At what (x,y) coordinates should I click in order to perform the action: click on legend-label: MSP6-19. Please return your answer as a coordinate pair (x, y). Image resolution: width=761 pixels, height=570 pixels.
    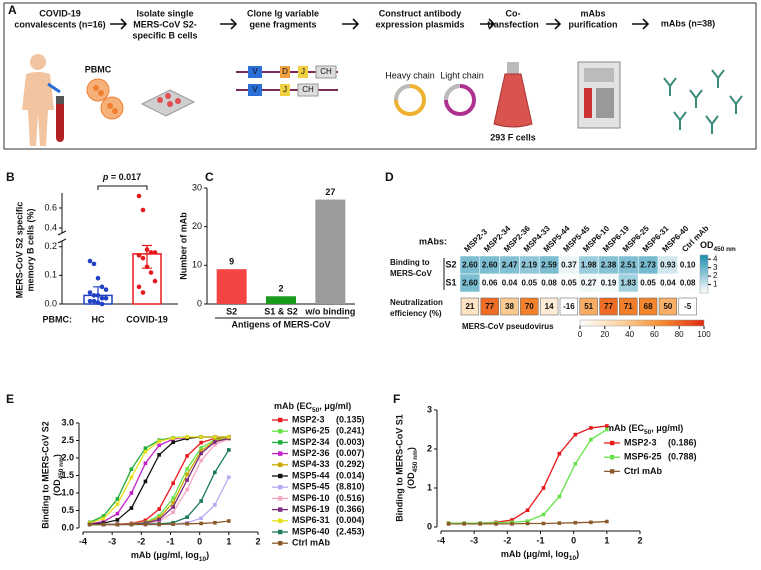
    Looking at the image, I should click on (311, 509).